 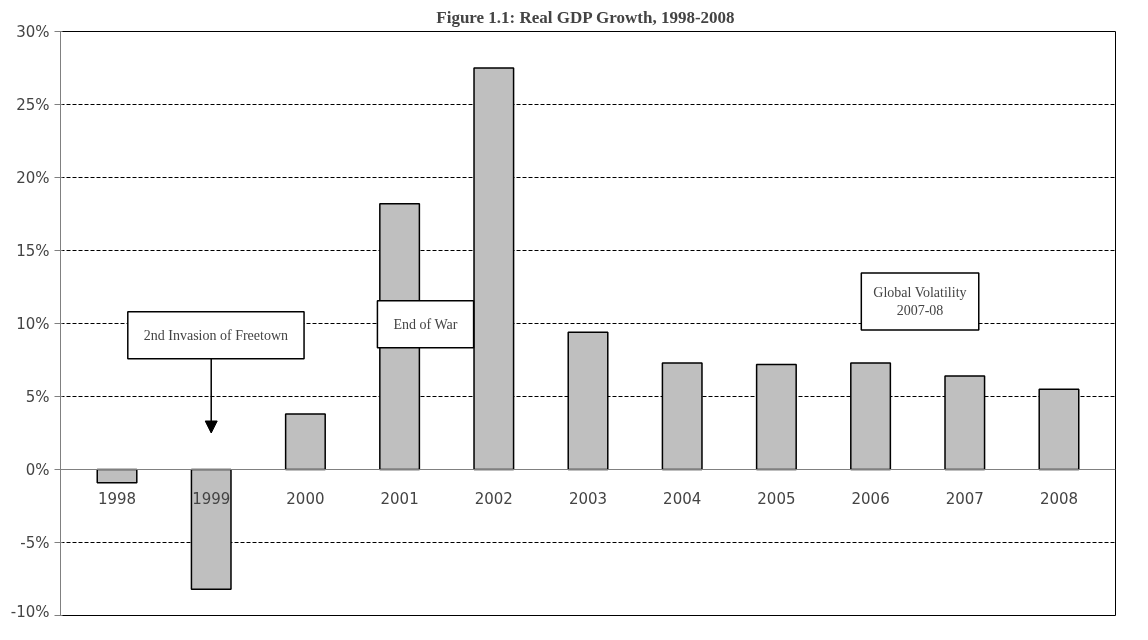 What do you see at coordinates (920, 302) in the screenshot?
I see `annotation: Global Volatility 2007-08` at bounding box center [920, 302].